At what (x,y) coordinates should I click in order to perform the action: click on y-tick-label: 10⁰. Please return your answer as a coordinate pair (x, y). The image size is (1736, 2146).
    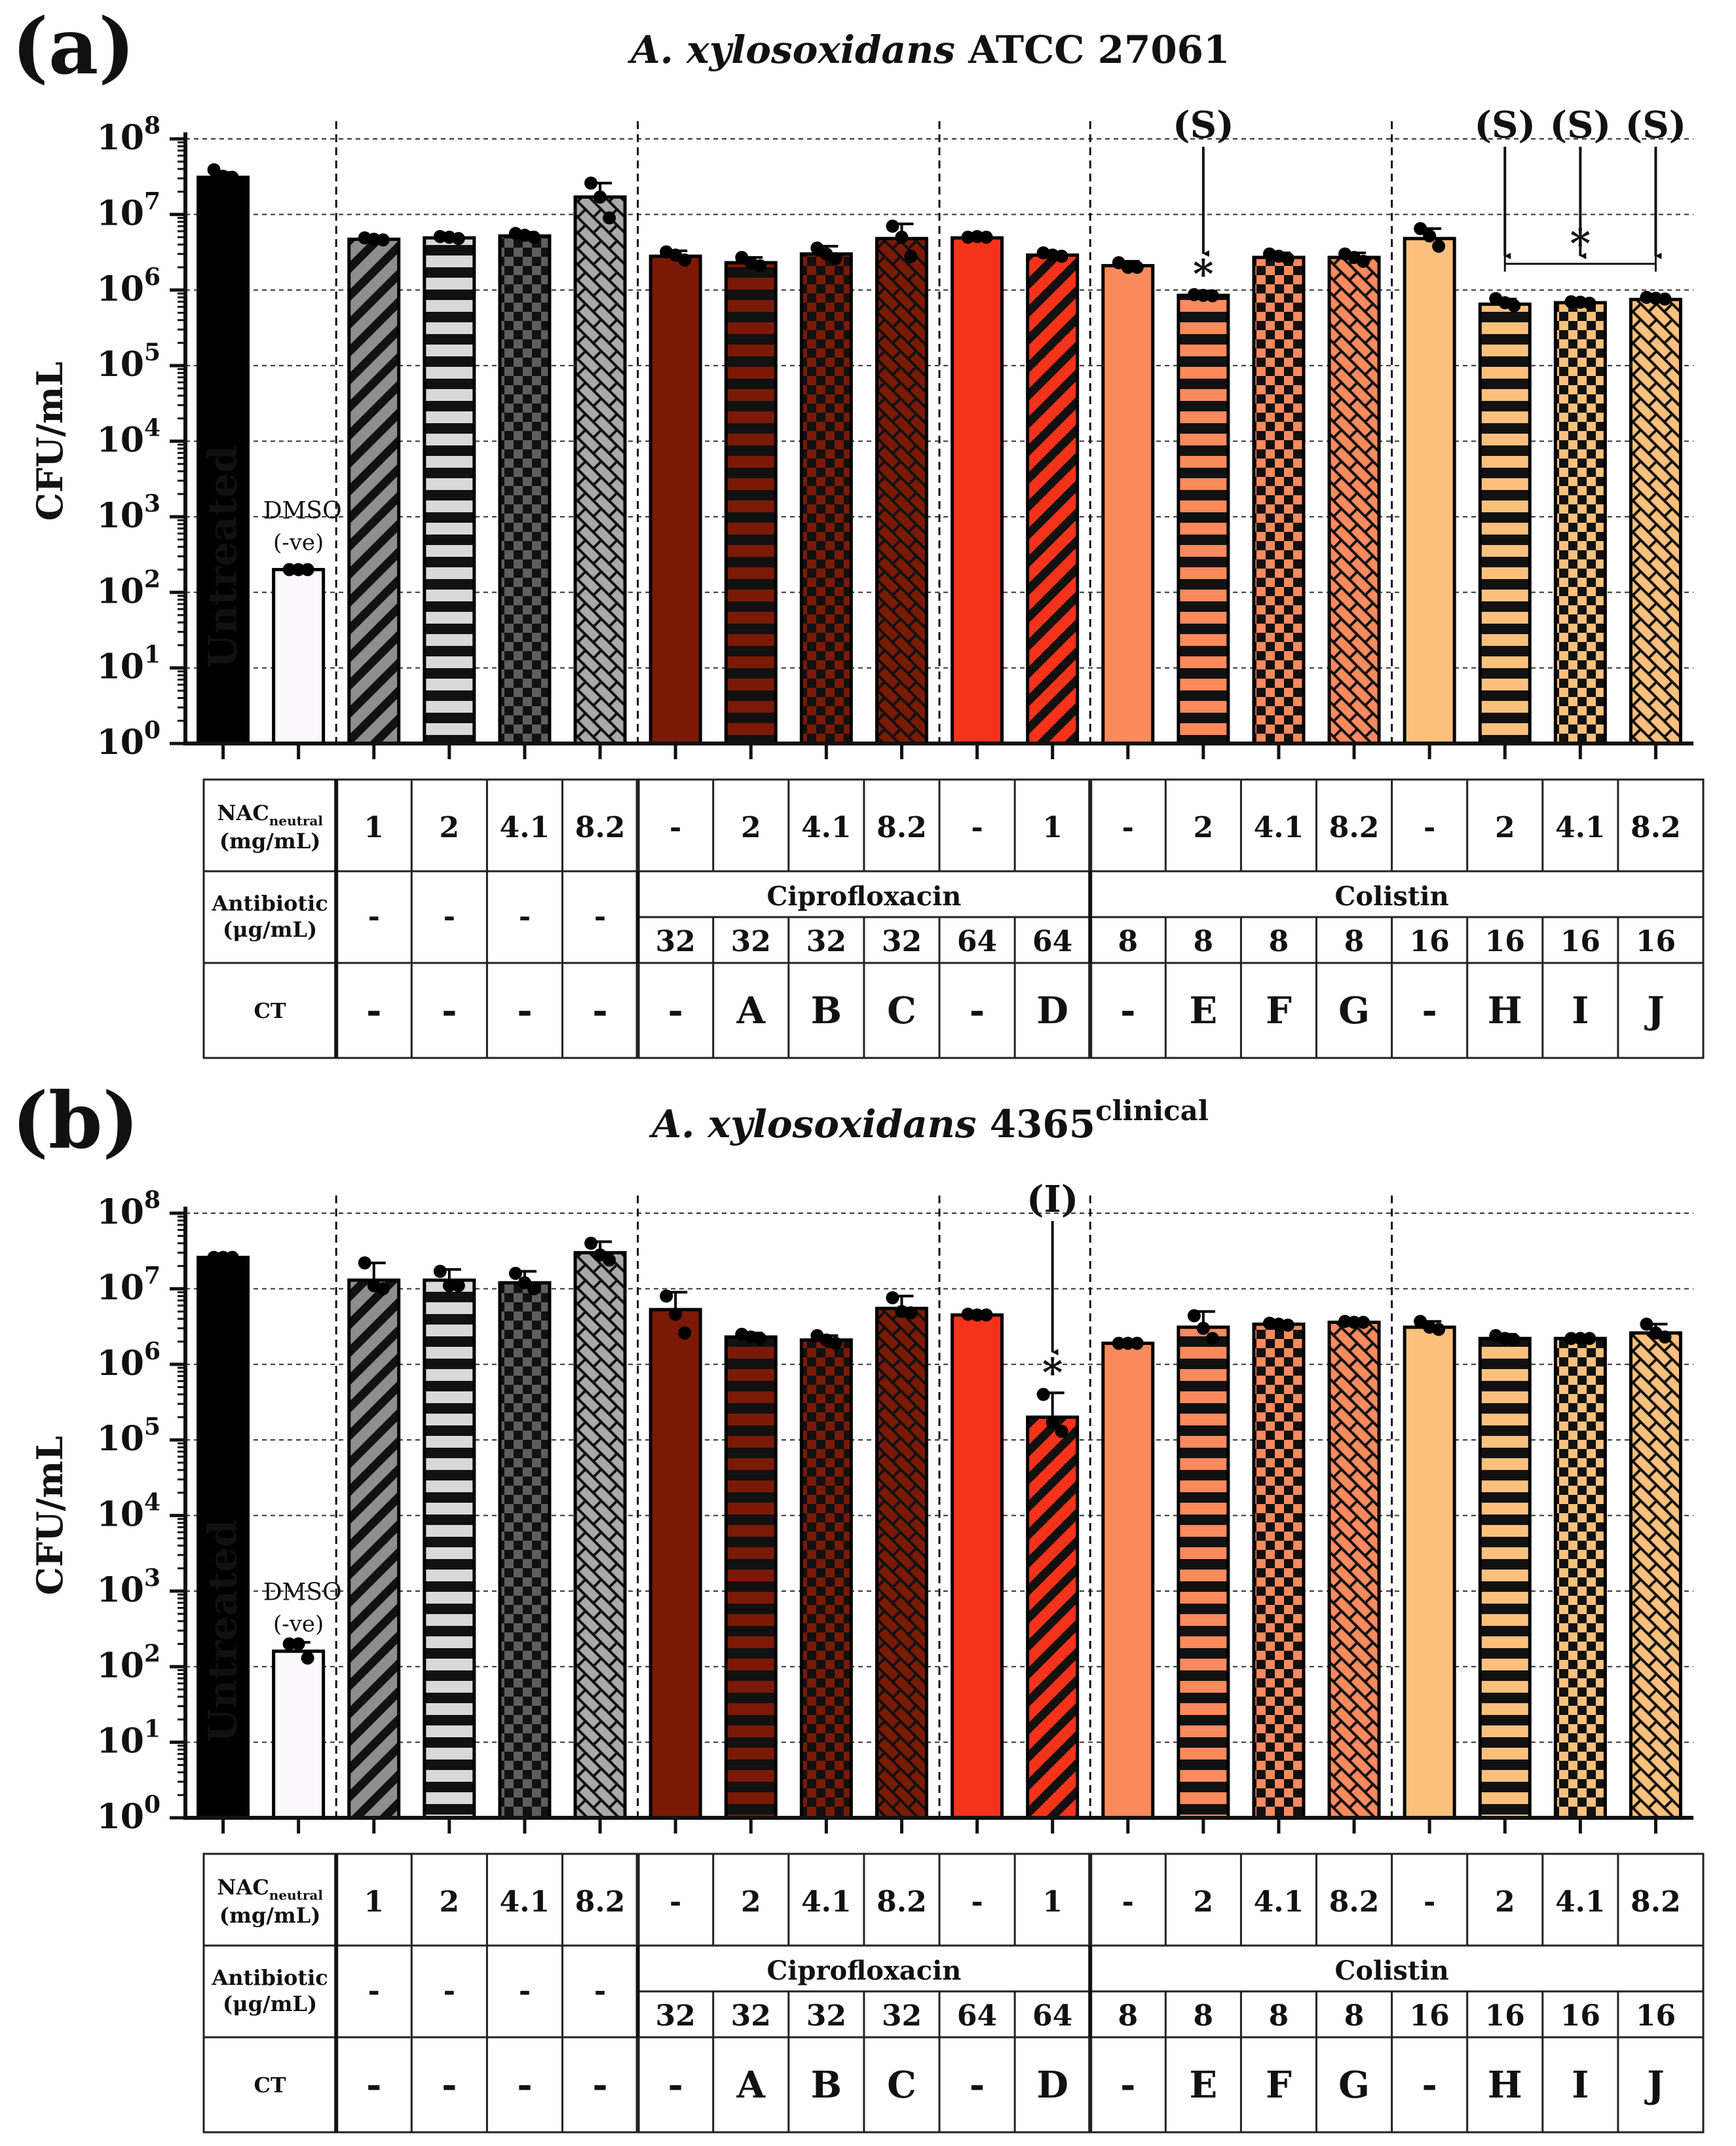
    Looking at the image, I should click on (128, 739).